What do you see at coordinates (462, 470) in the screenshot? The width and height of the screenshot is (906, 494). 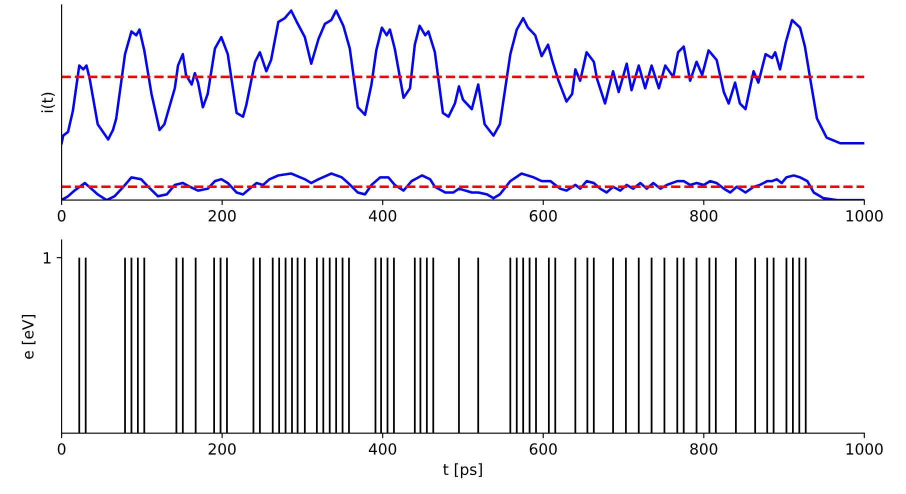 I see `x-axis-title: t [ps]` at bounding box center [462, 470].